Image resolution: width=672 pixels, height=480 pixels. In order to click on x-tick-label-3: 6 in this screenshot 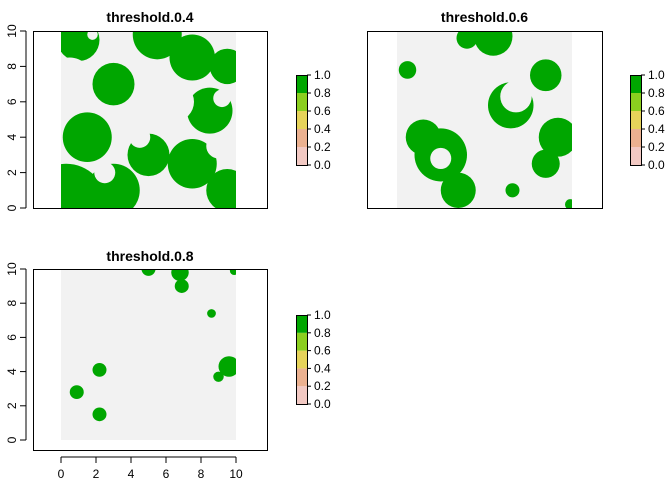, I will do `click(166, 473)`.